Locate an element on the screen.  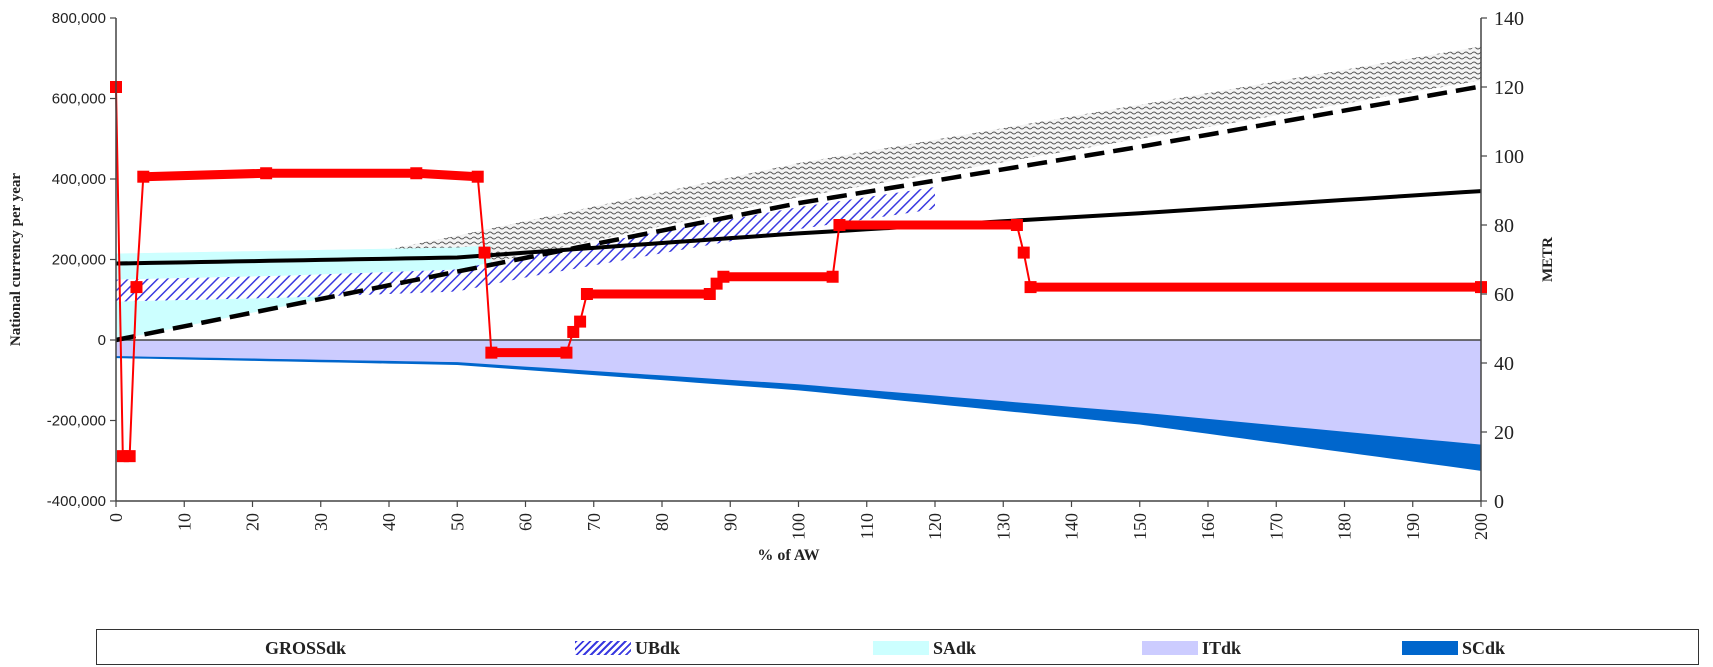
ub-band is located at coordinates (525, 244).